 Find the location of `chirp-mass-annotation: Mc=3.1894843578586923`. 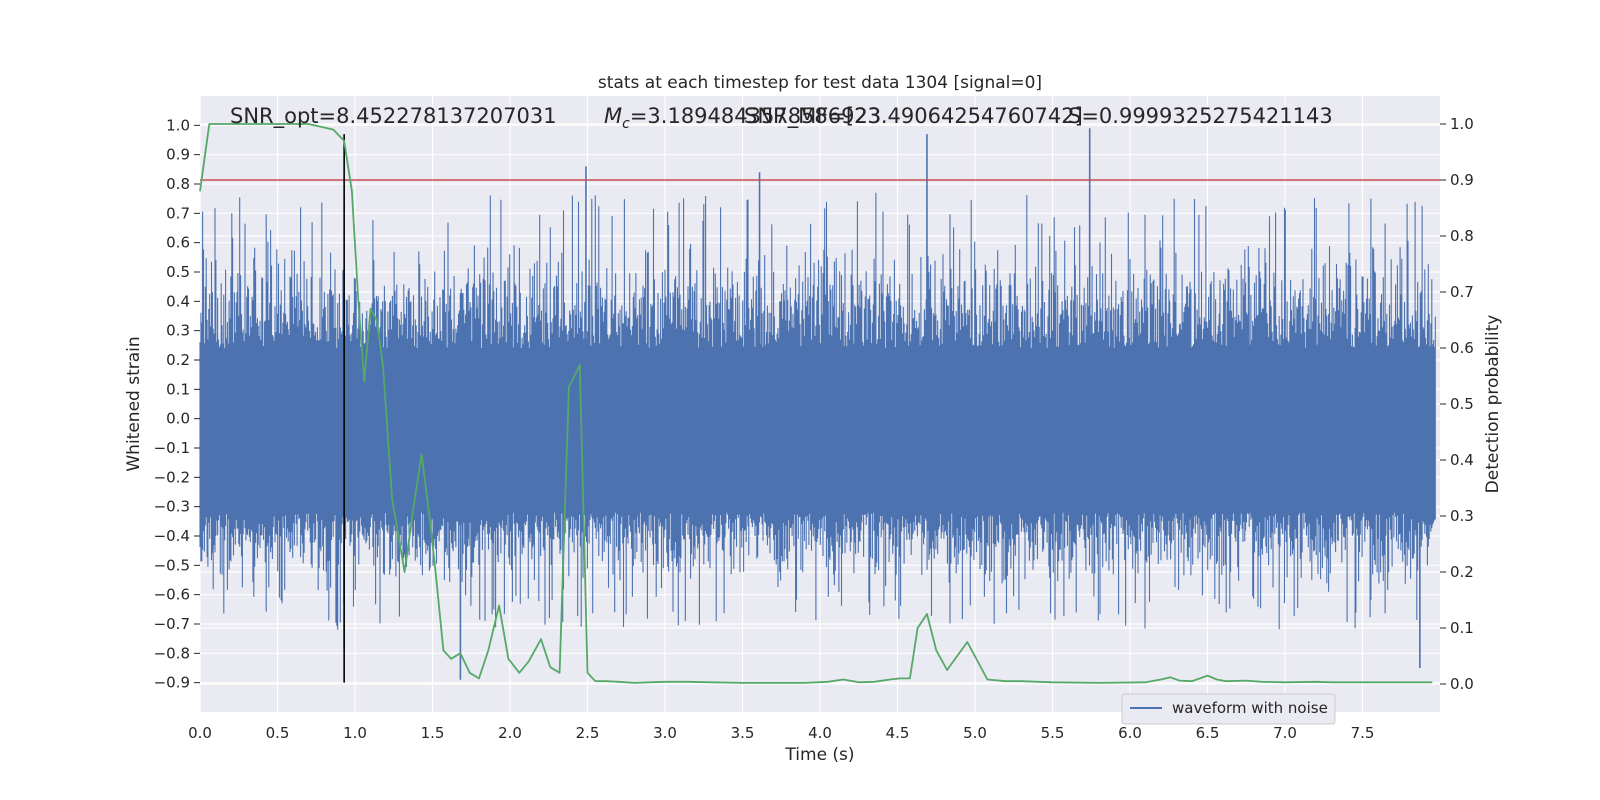

chirp-mass-annotation: Mc=3.1894843578586923 is located at coordinates (742, 118).